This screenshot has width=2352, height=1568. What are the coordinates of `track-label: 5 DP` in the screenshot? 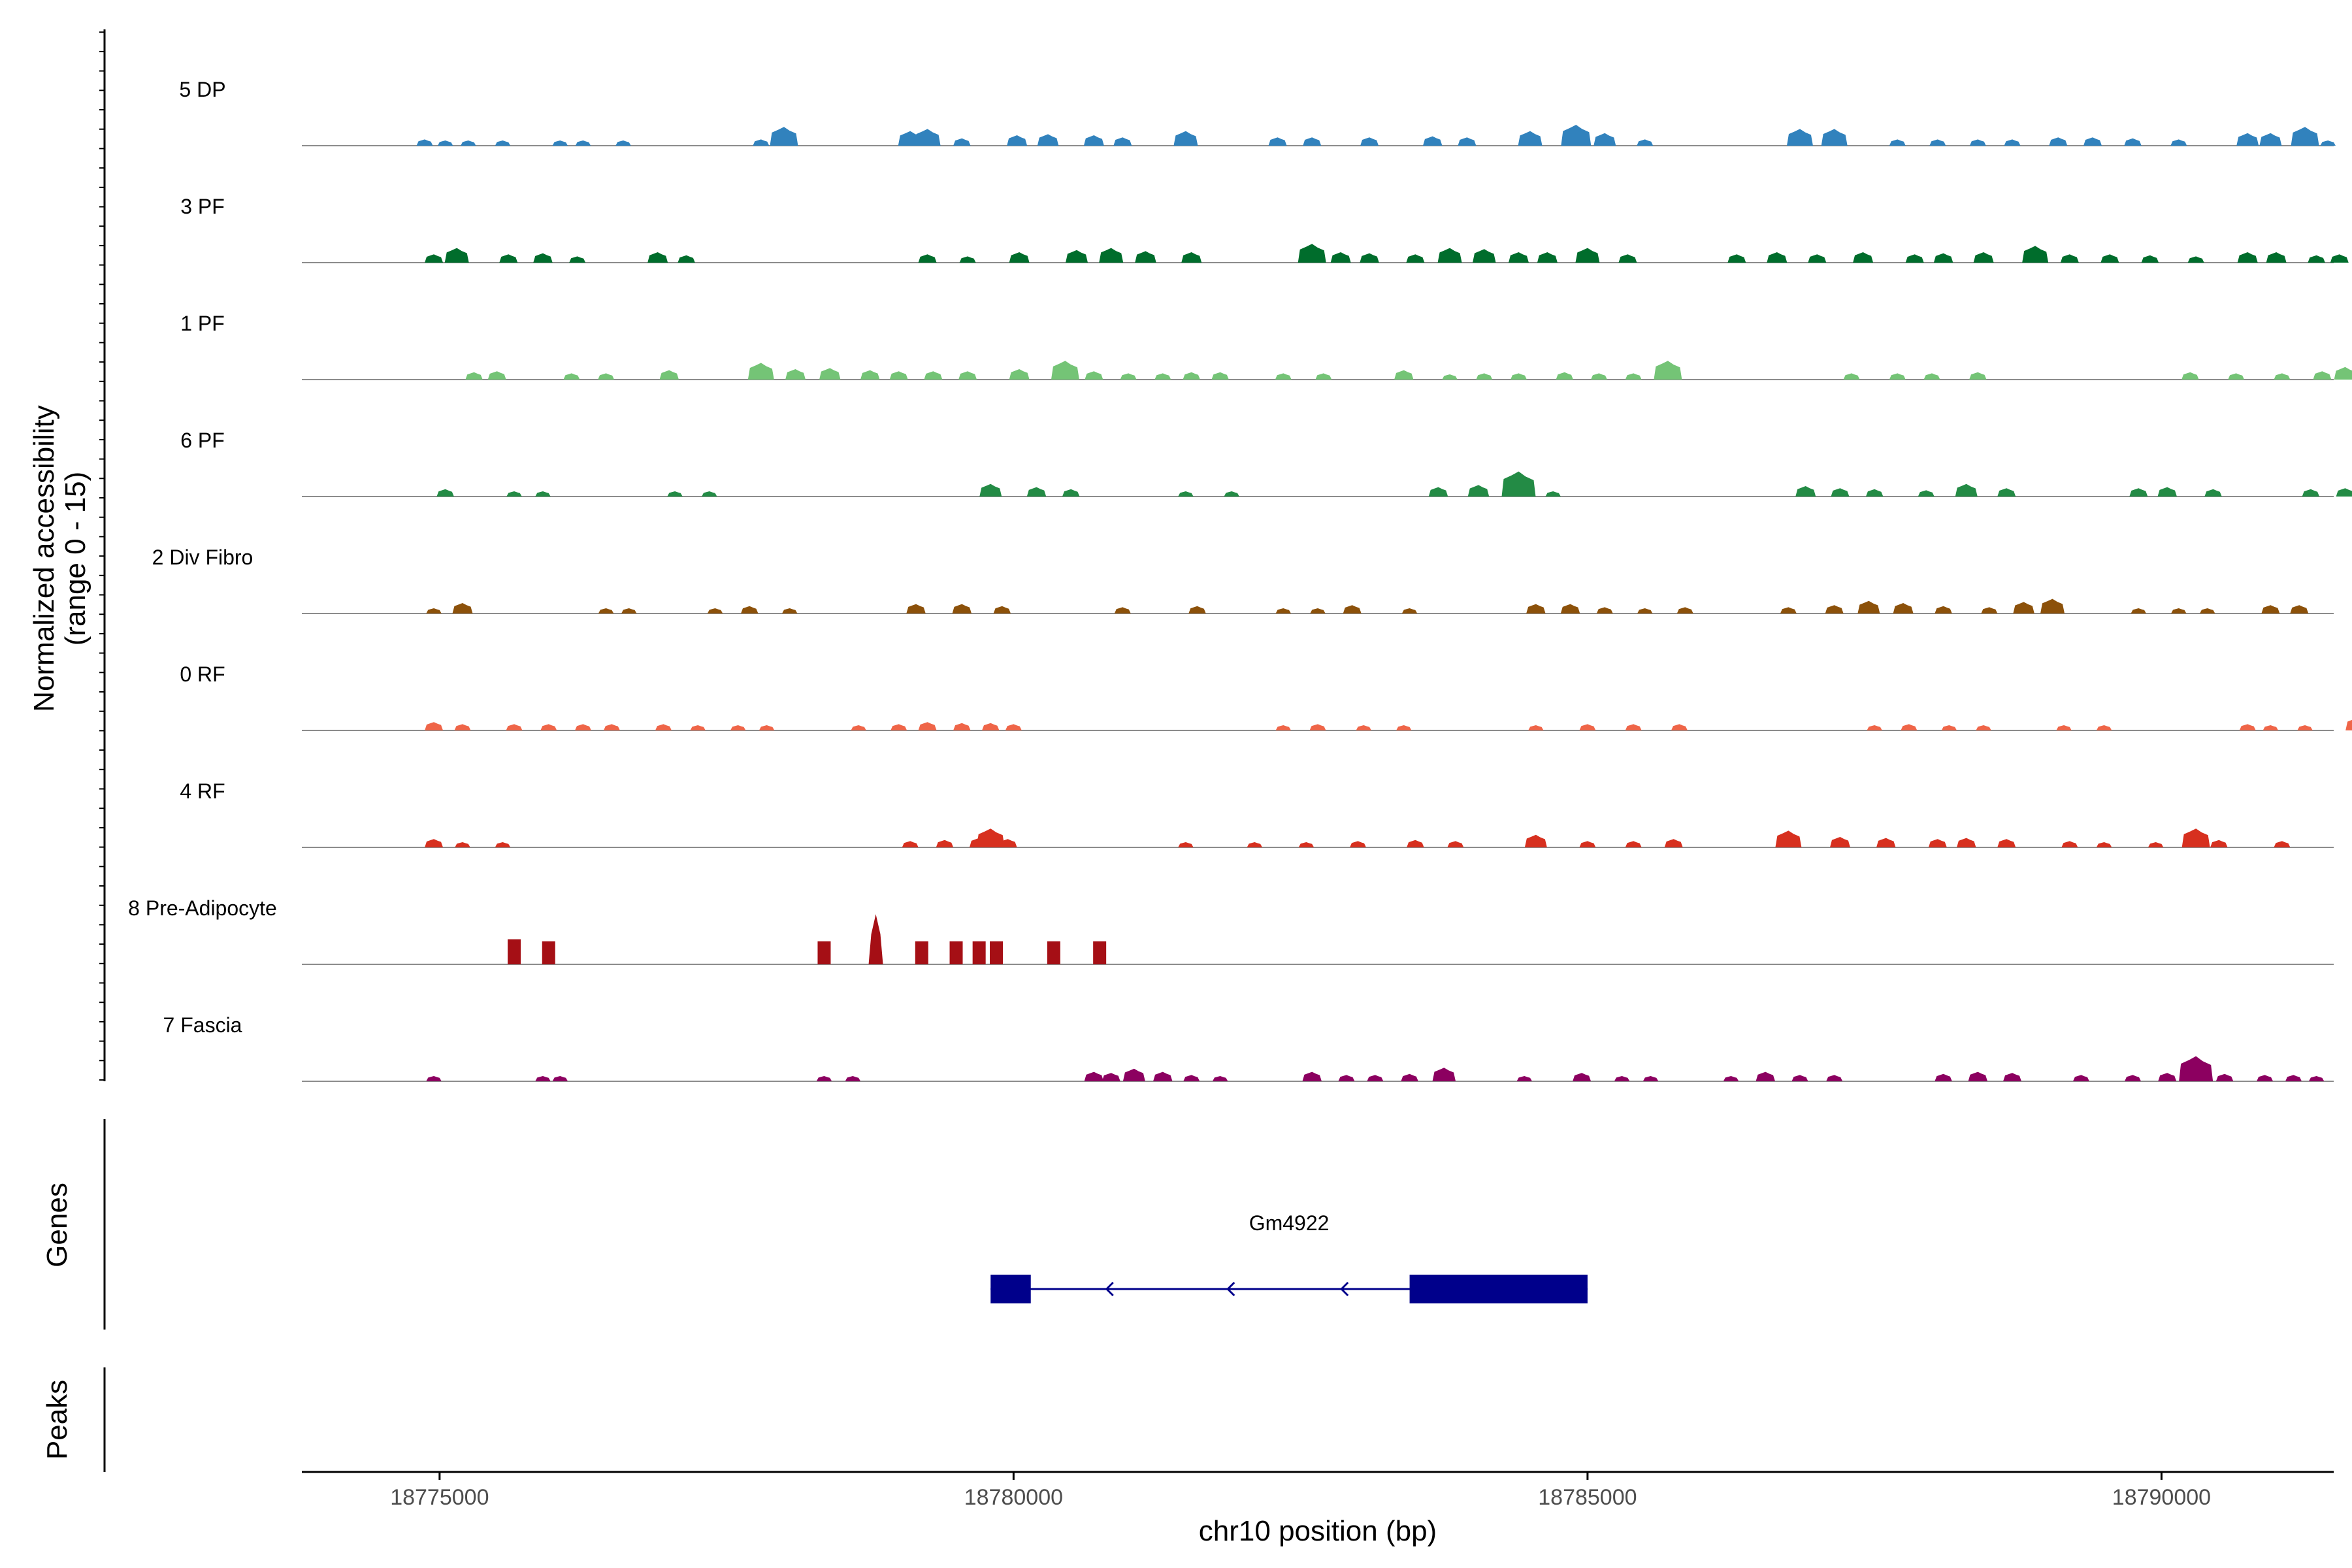 It's located at (202, 89).